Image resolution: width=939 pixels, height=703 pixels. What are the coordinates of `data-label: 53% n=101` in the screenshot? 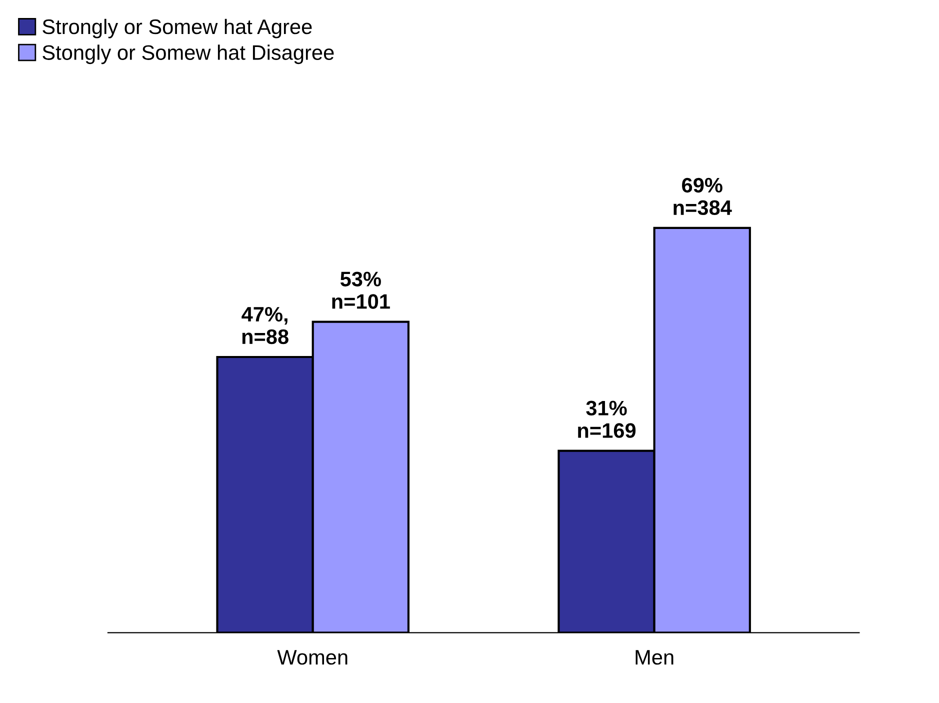 It's located at (361, 290).